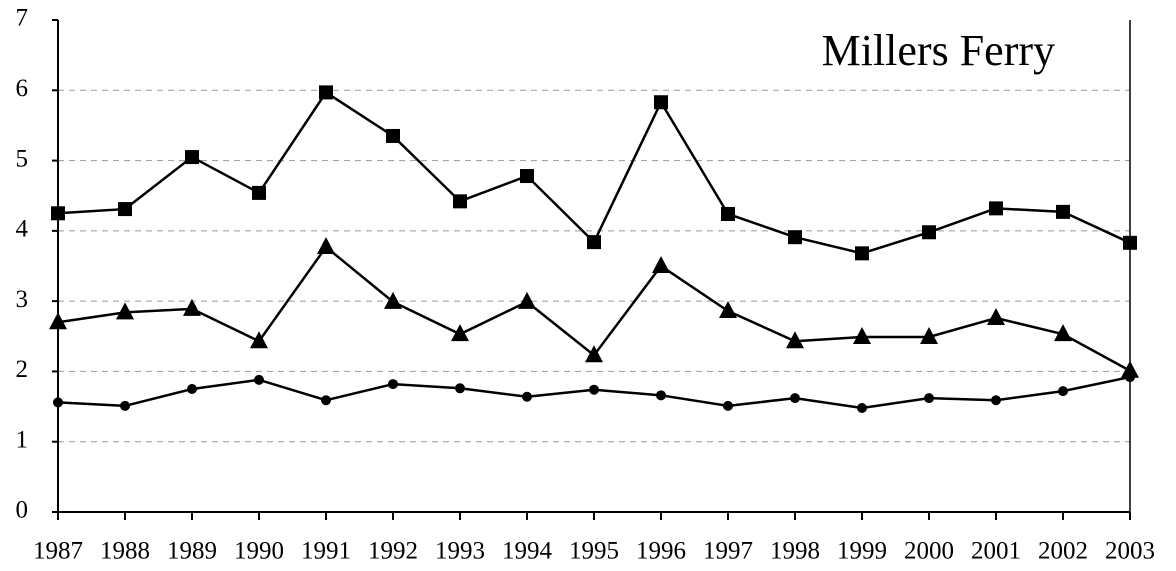  What do you see at coordinates (527, 551) in the screenshot?
I see `x-tick-label: 1994` at bounding box center [527, 551].